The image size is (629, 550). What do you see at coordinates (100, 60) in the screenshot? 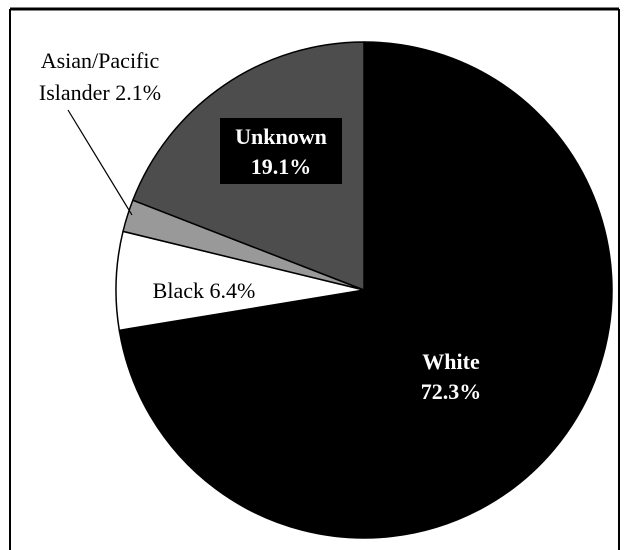
I see `asian-label-line1: Asian/Pacific` at bounding box center [100, 60].